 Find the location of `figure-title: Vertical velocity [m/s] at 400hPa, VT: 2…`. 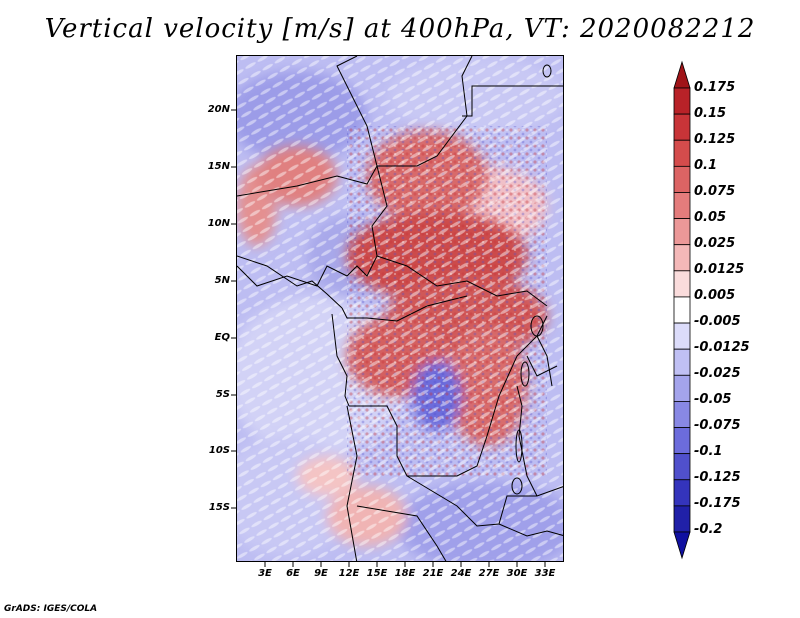

figure-title: Vertical velocity [m/s] at 400hPa, VT: 2… is located at coordinates (400, 29).